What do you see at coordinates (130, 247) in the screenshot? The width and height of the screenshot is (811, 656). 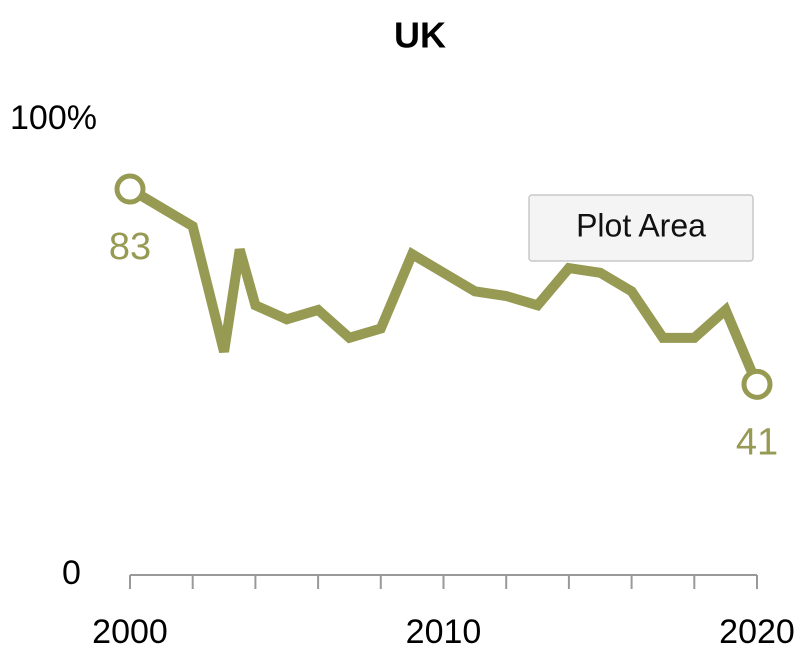 I see `value-label: 83` at bounding box center [130, 247].